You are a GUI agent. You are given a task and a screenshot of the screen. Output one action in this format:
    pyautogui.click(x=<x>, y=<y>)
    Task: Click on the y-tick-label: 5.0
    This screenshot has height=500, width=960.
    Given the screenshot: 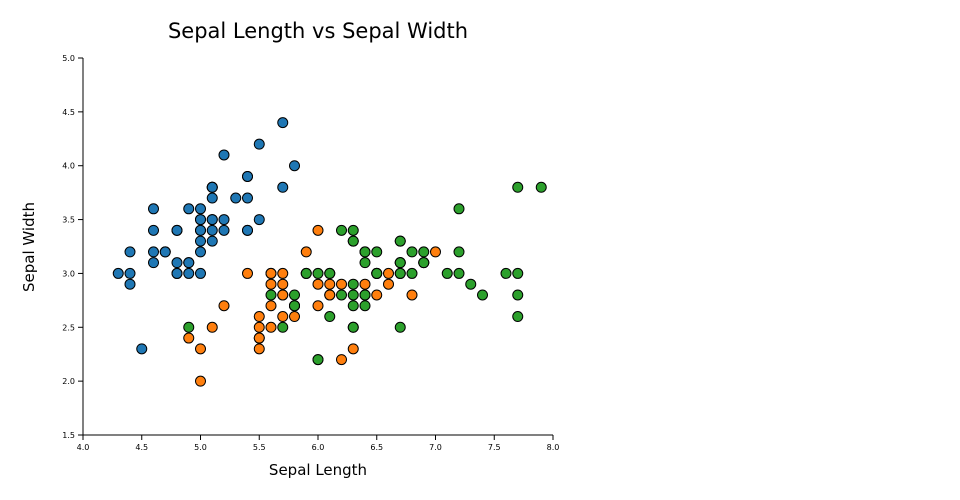 What is the action you would take?
    pyautogui.click(x=68, y=58)
    